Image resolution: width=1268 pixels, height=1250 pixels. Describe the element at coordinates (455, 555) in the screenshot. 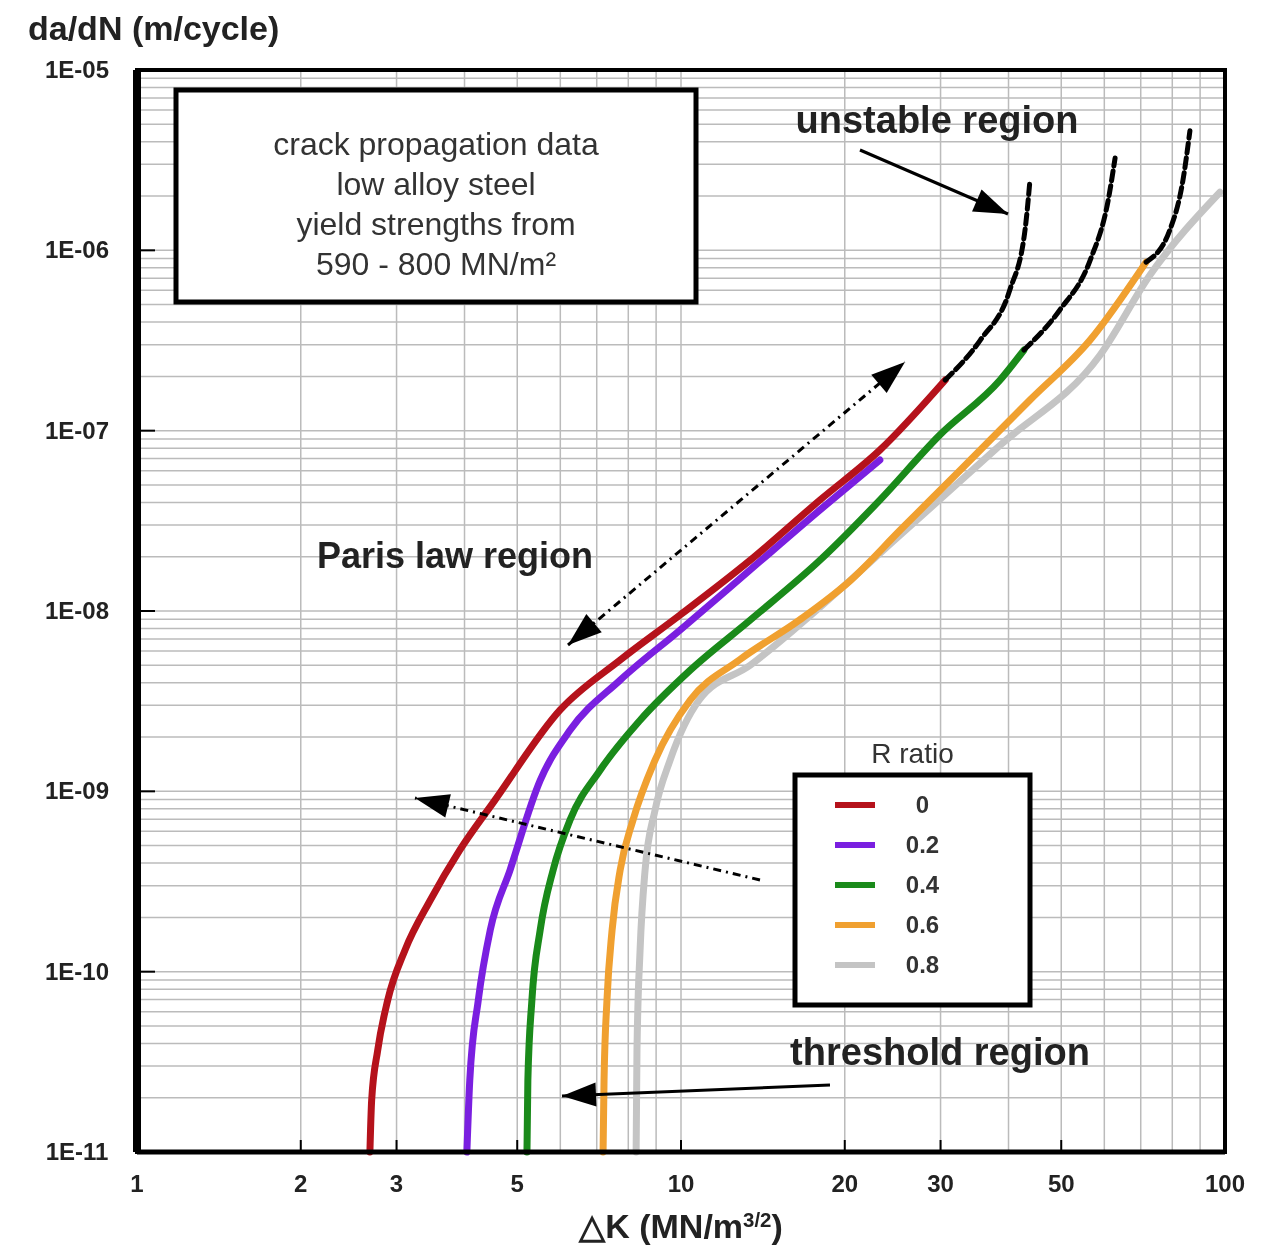

I see `annotation: Paris law region` at that location.